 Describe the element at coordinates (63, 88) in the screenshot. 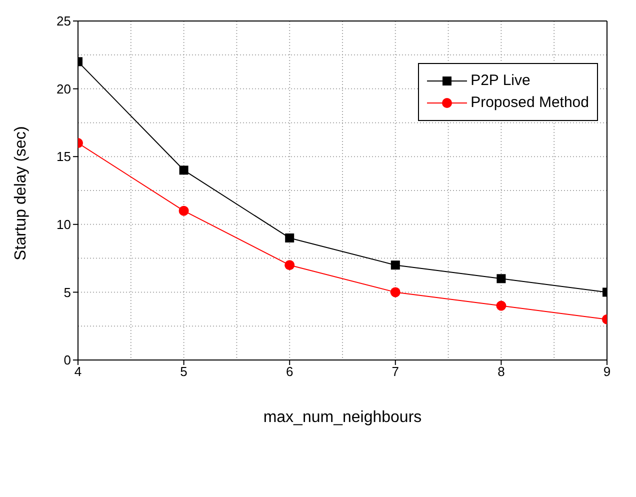

I see `y-tick-label: 20` at that location.